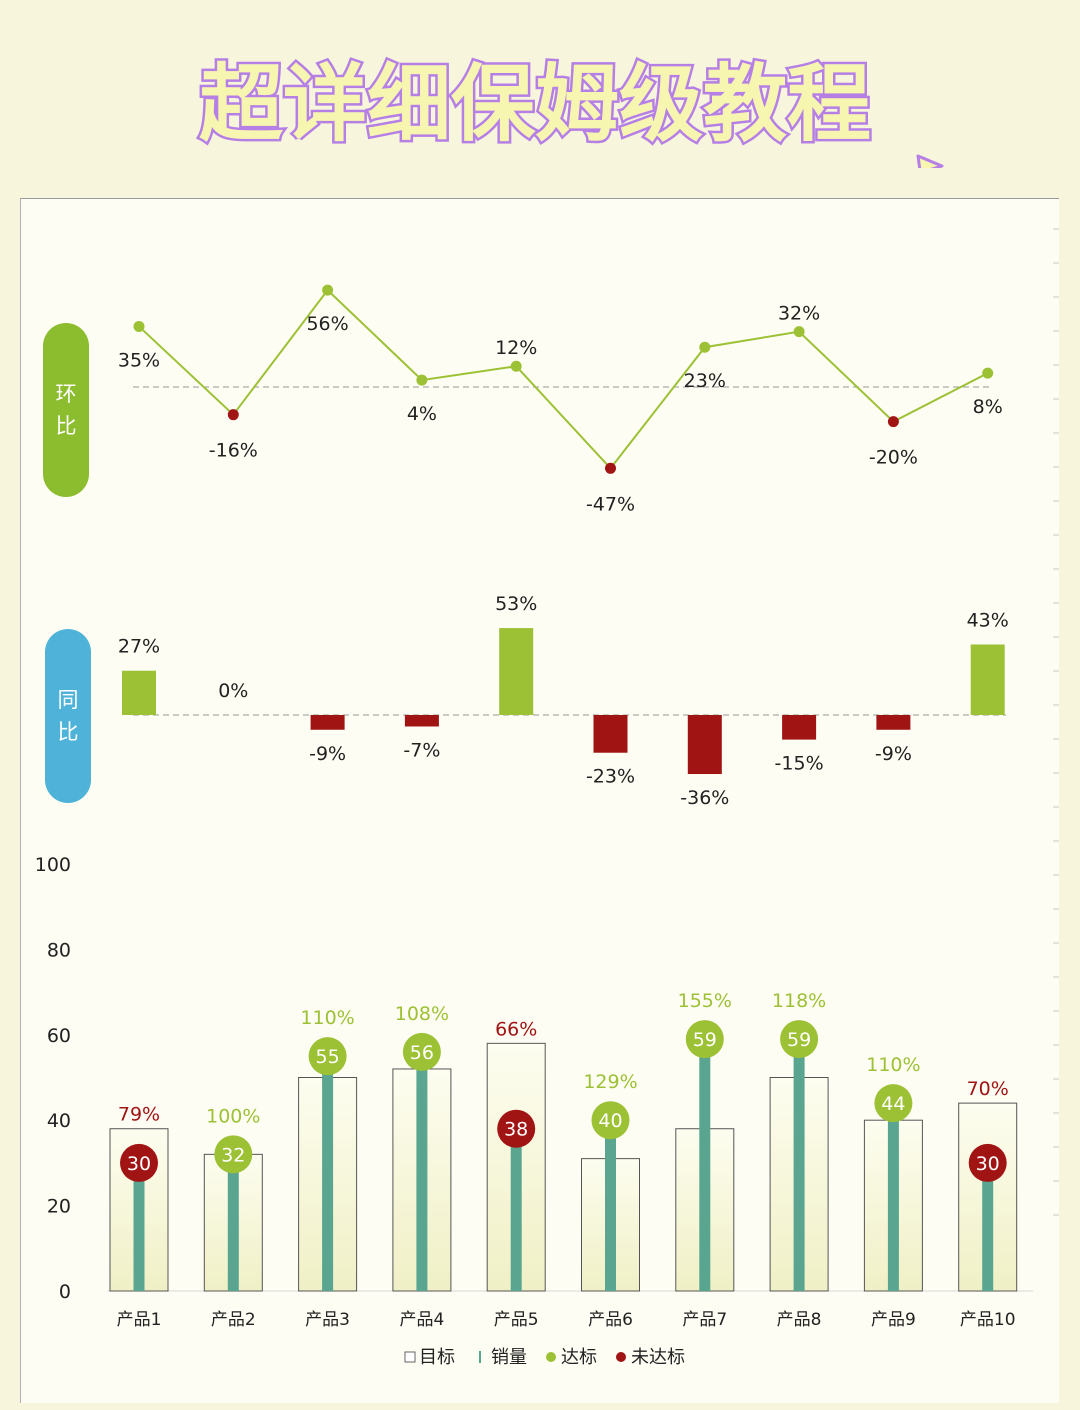  Describe the element at coordinates (621, 1357) in the screenshot. I see `legend-not-achieved-swatch` at that location.